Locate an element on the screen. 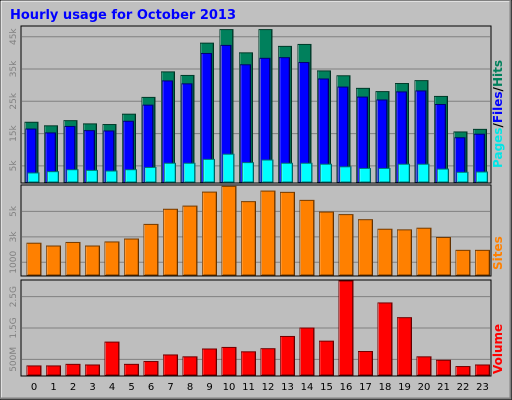 This screenshot has width=512, height=400. ylabel-hits-files-pages: Pages/Files/Hits is located at coordinates (498, 114).